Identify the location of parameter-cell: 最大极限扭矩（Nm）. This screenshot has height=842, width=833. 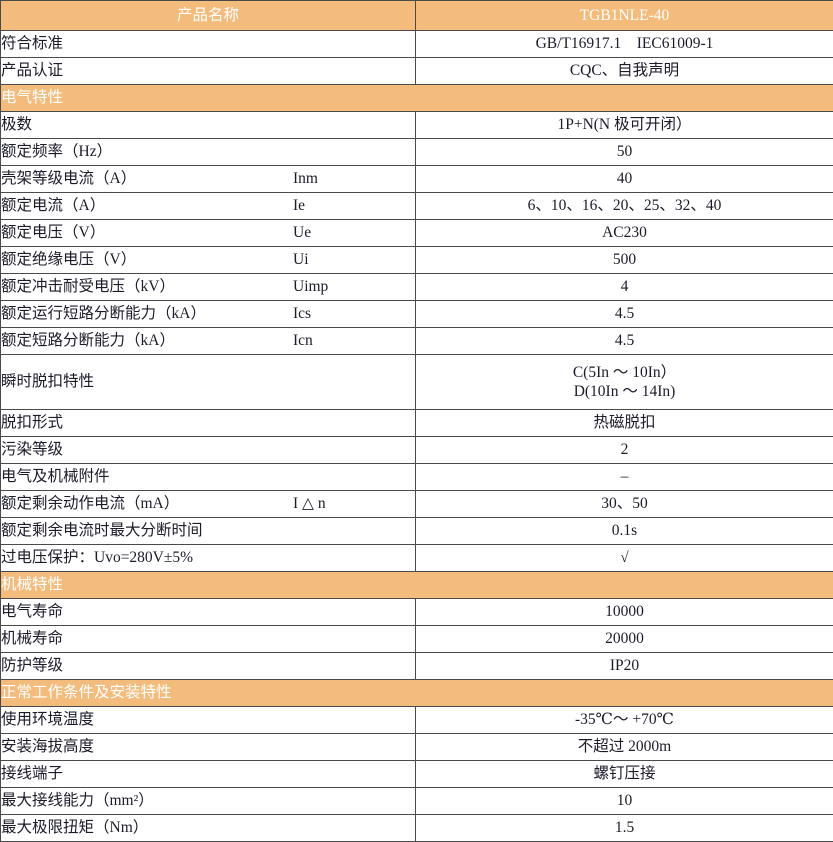
(208, 828).